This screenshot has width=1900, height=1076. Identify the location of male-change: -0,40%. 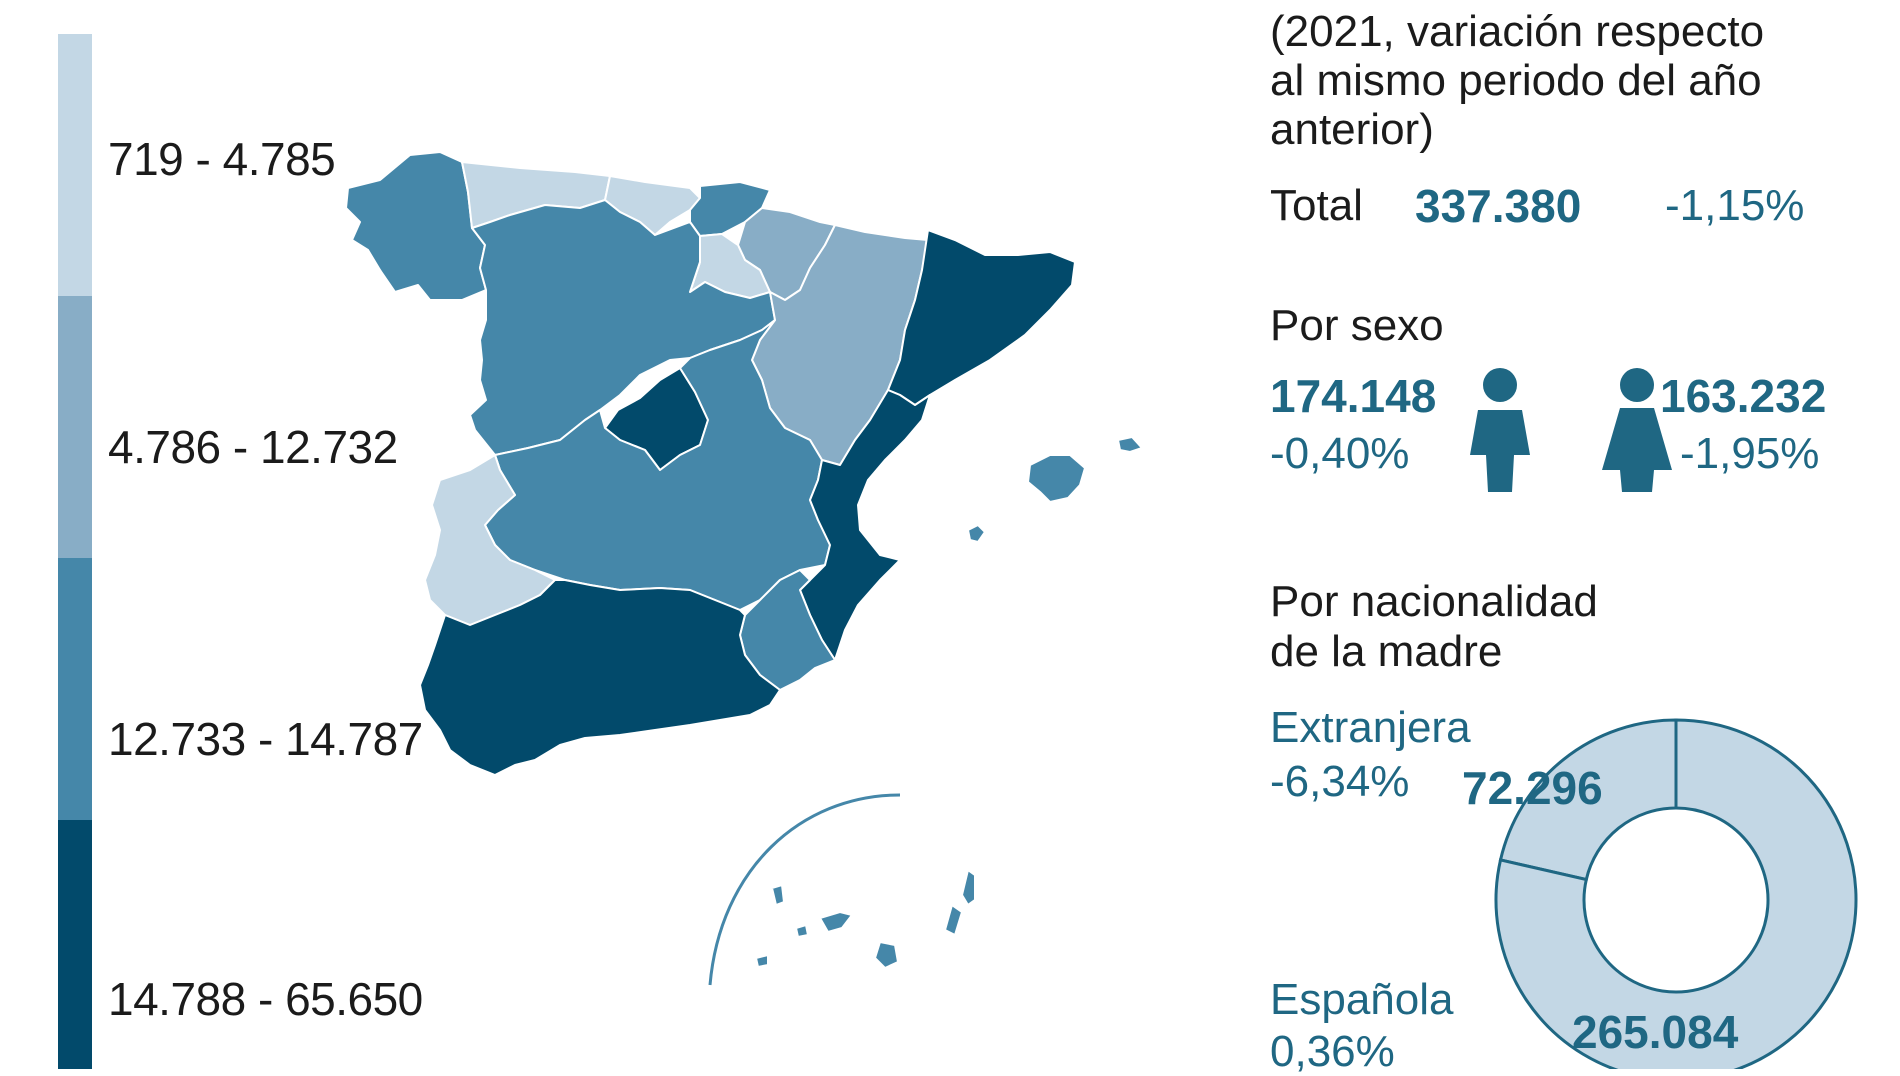
(1340, 453).